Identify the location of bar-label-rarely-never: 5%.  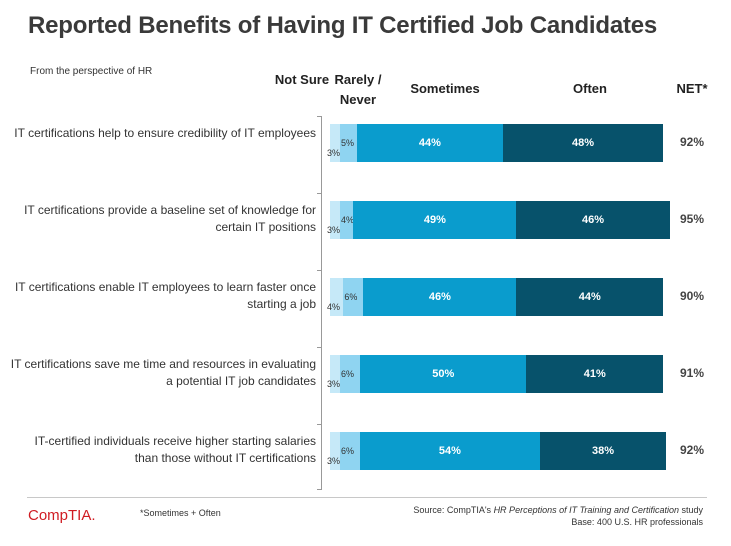
(347, 143).